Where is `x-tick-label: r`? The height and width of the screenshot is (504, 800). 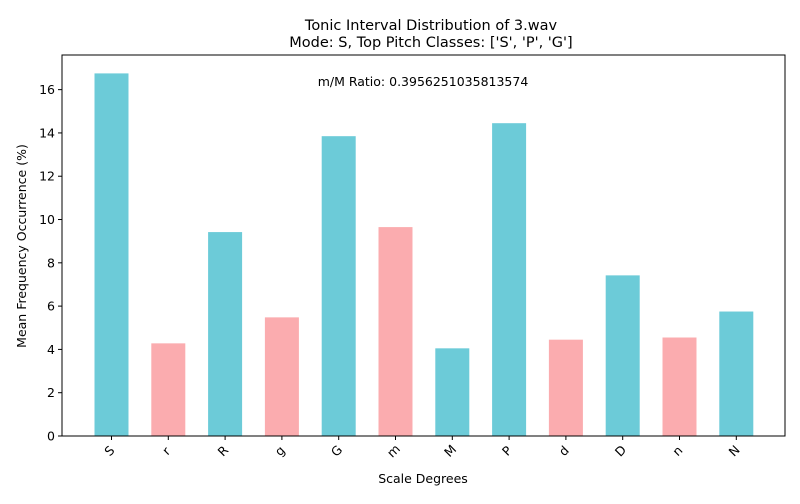 x-tick-label: r is located at coordinates (166, 450).